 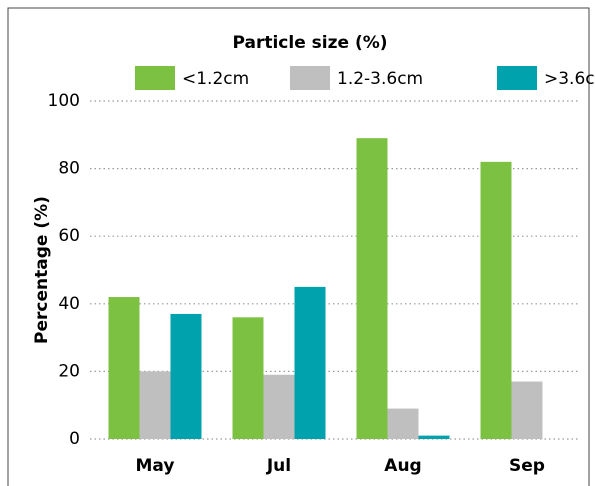 I want to click on legend-label: >3.6cm, so click(x=569, y=79).